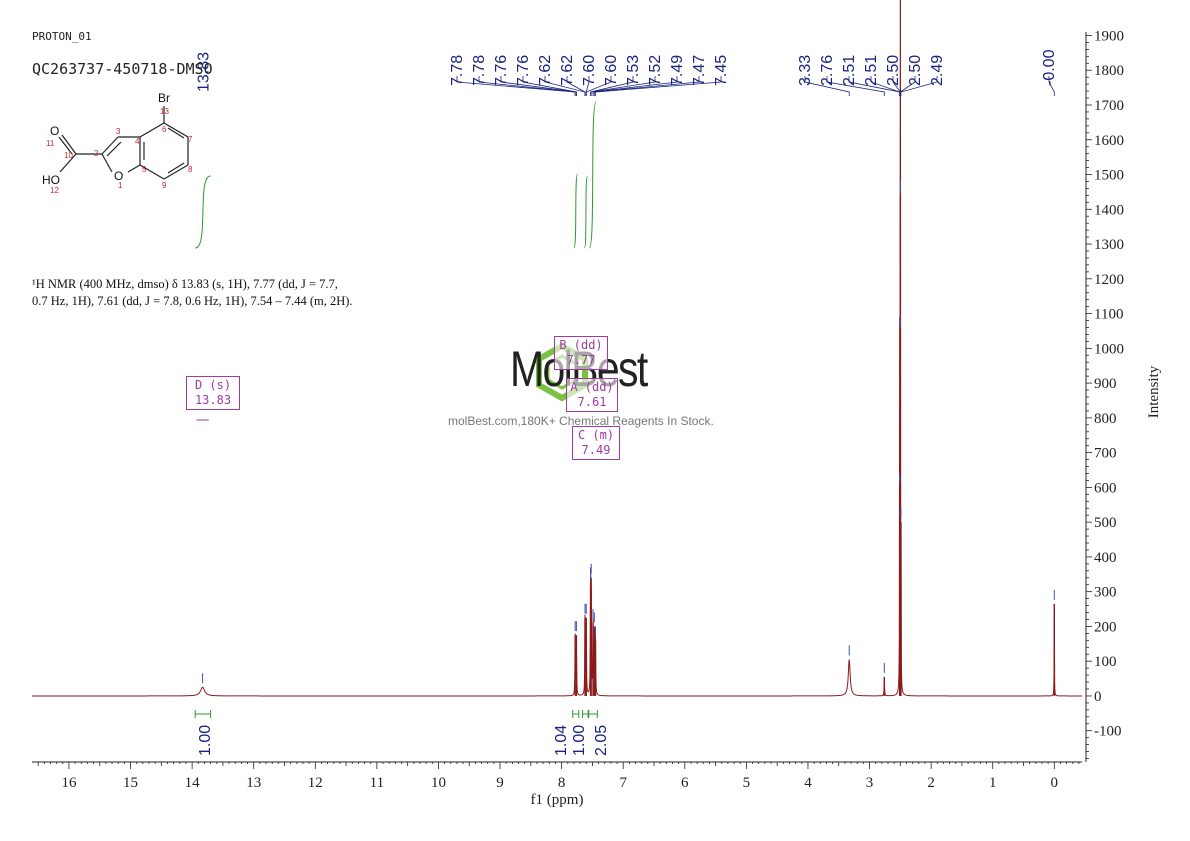 Image resolution: width=1190 pixels, height=841 pixels. I want to click on x-tick-label: 12, so click(315, 783).